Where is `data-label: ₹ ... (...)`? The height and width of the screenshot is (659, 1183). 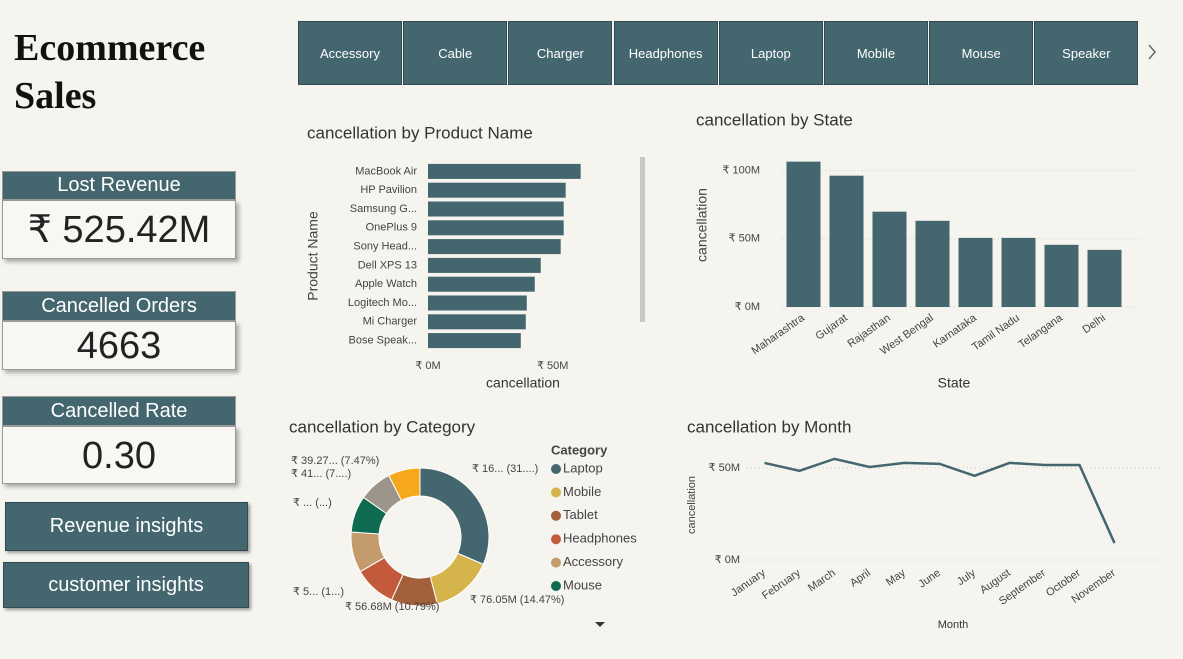
data-label: ₹ ... (...) is located at coordinates (312, 503).